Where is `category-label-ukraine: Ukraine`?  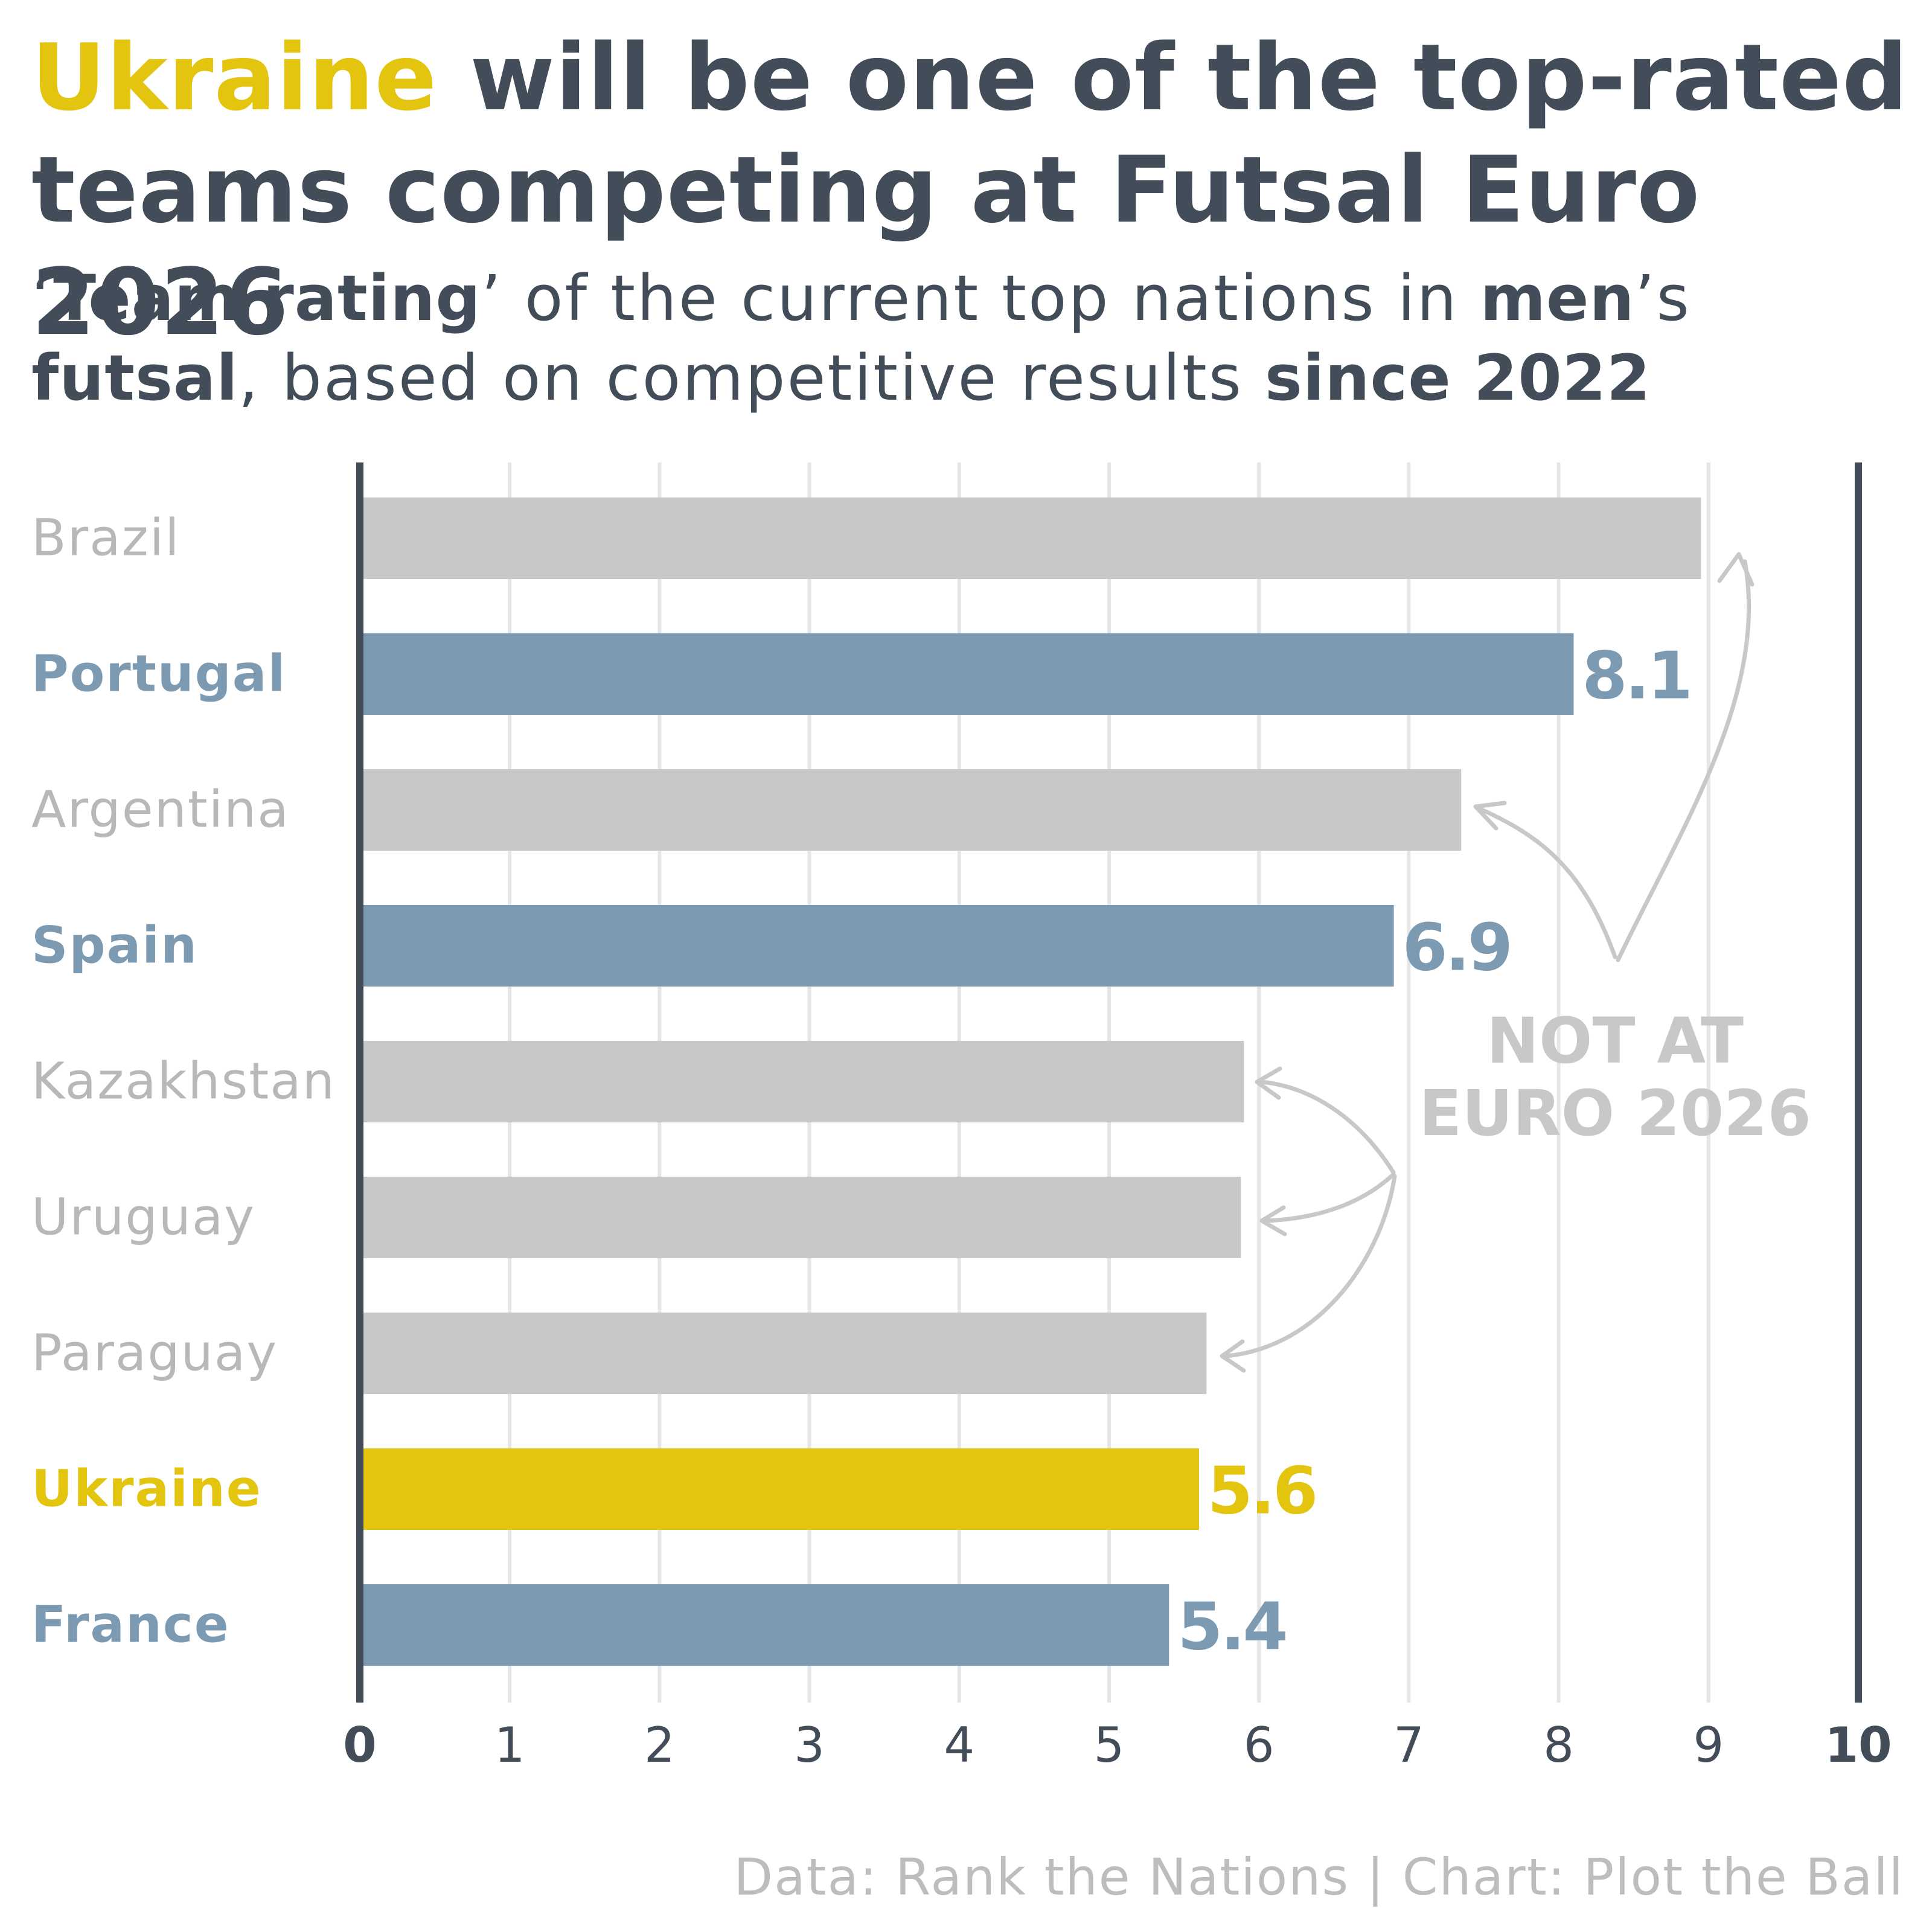 category-label-ukraine: Ukraine is located at coordinates (147, 1489).